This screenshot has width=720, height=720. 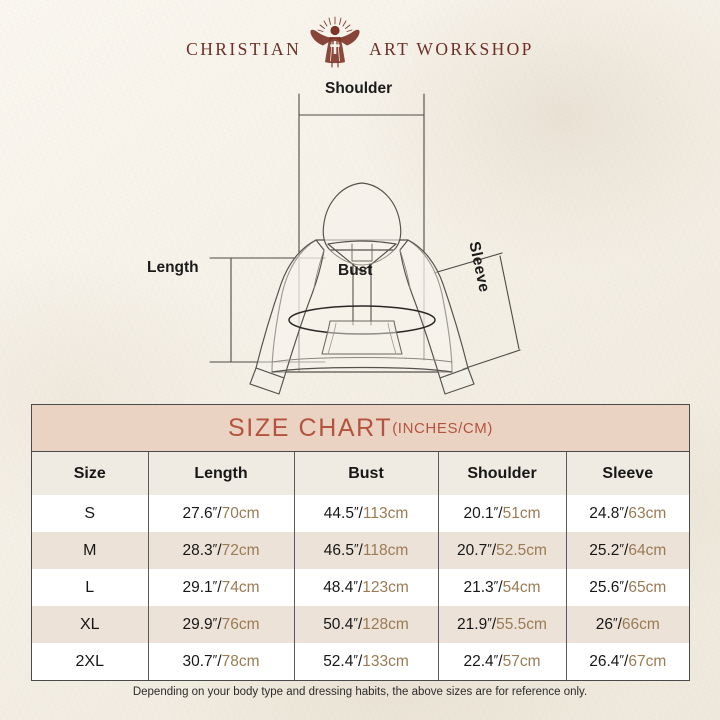 What do you see at coordinates (338, 513) in the screenshot?
I see `value-inches: 44.5` at bounding box center [338, 513].